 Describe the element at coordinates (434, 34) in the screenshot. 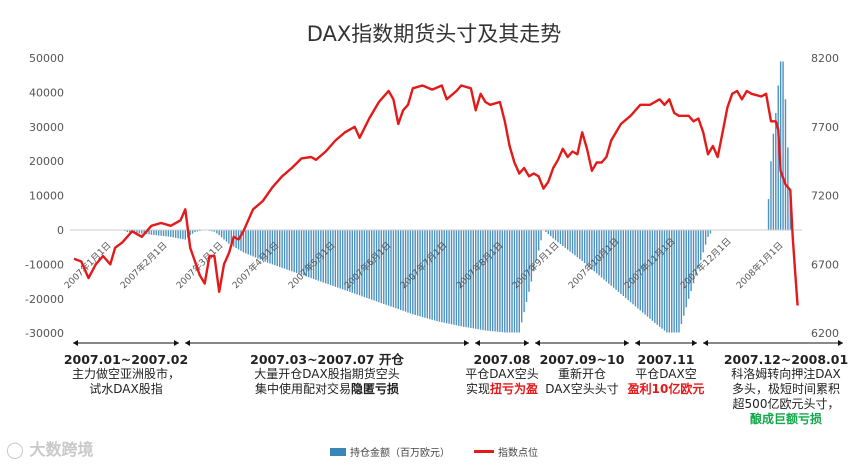

I see `chart-title: DAX指数期货头寸及其走势` at that location.